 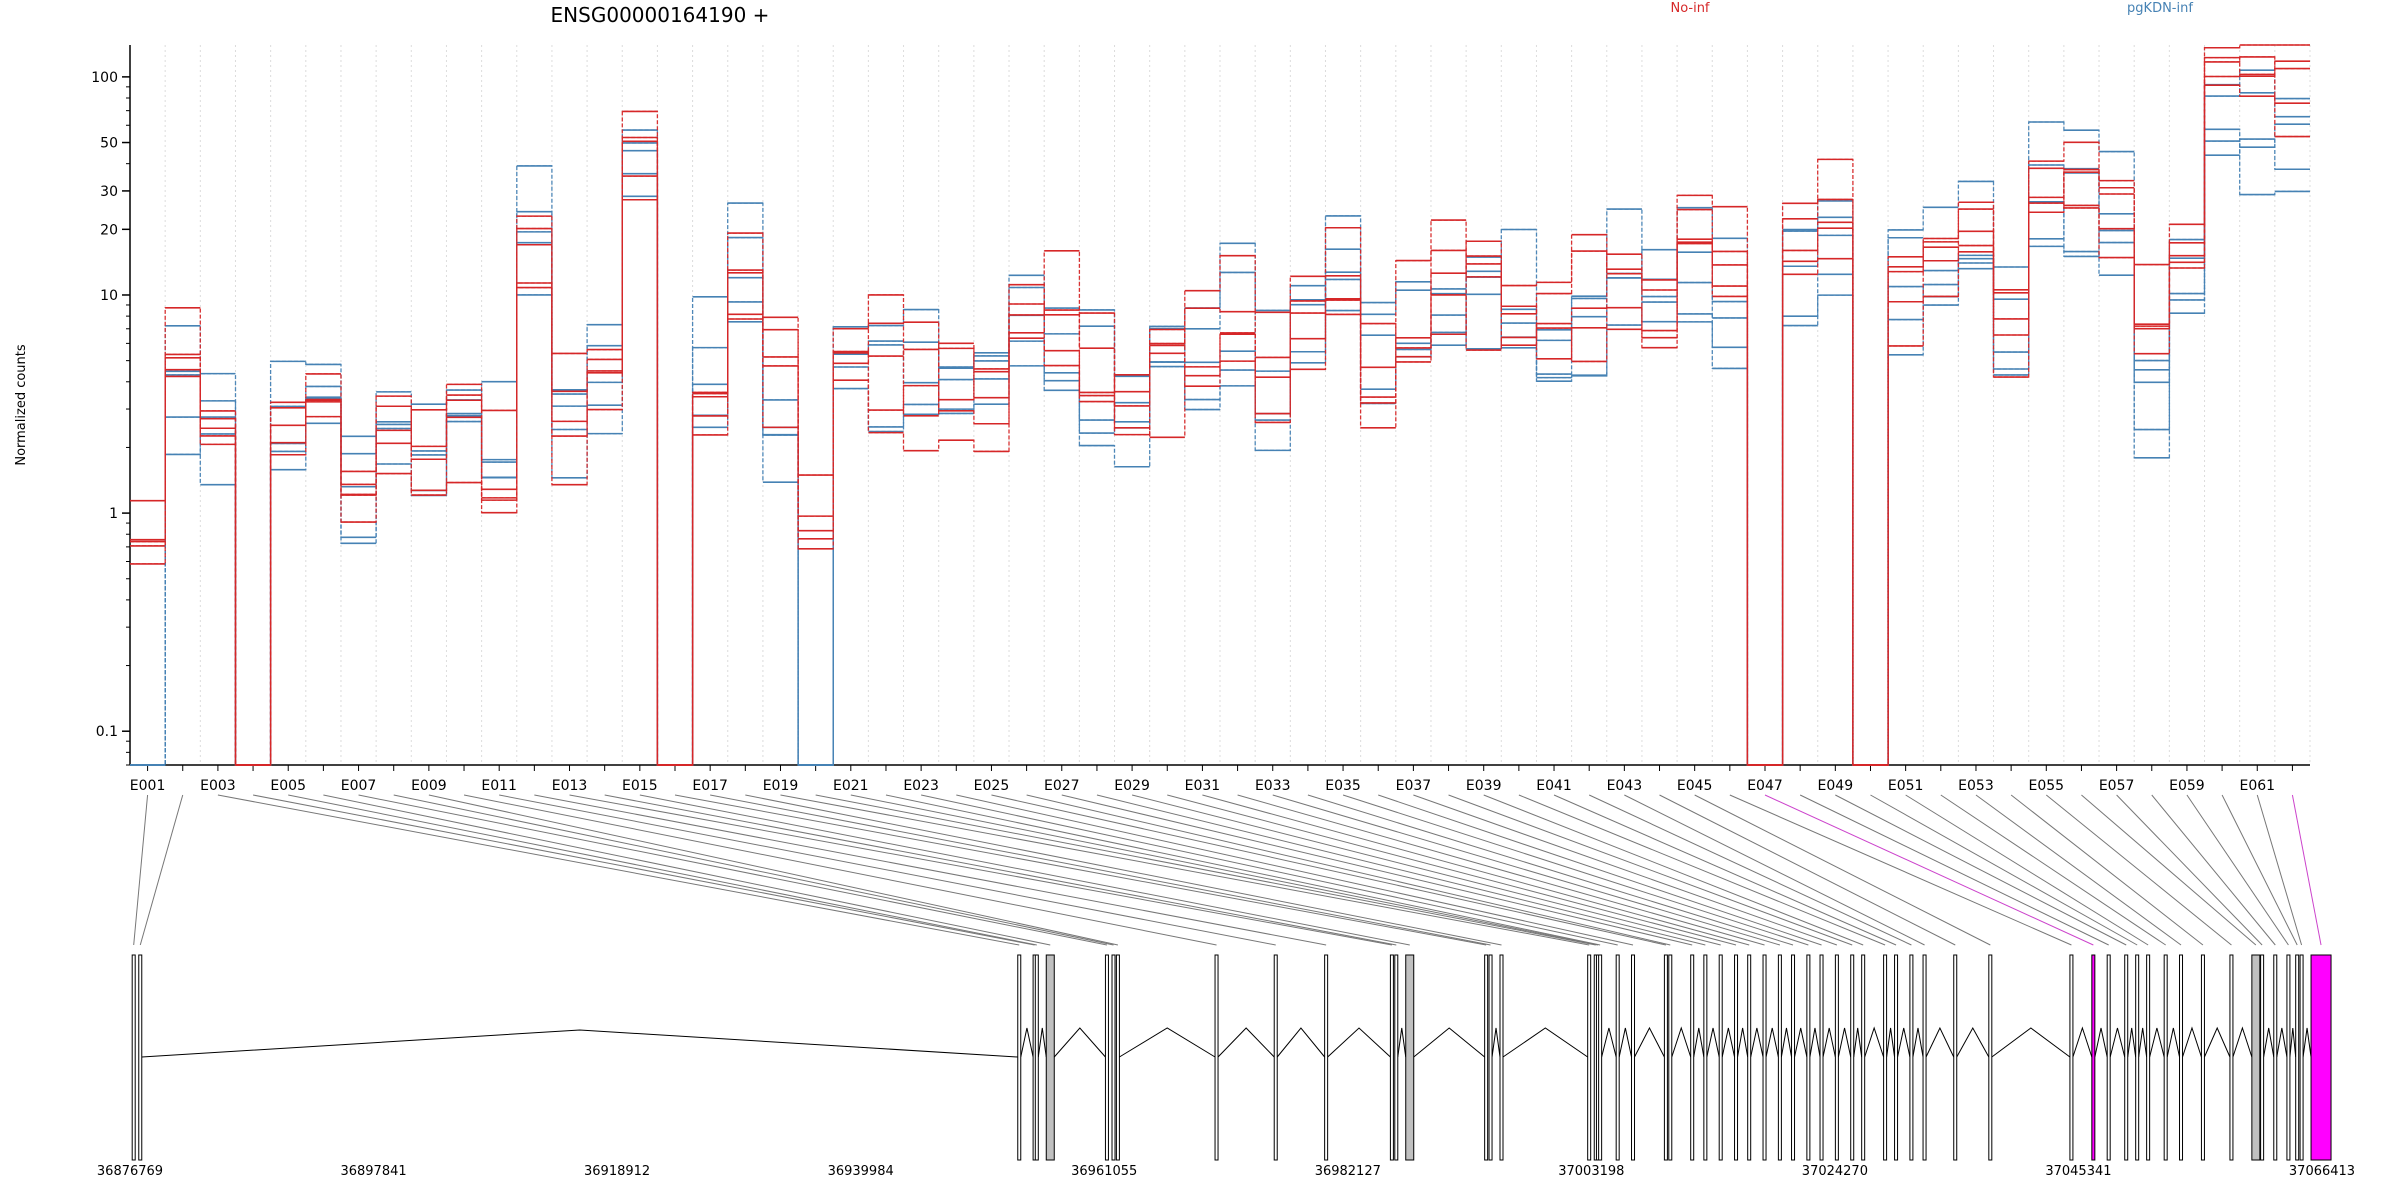 I want to click on x-tick-label: E025, so click(x=992, y=786).